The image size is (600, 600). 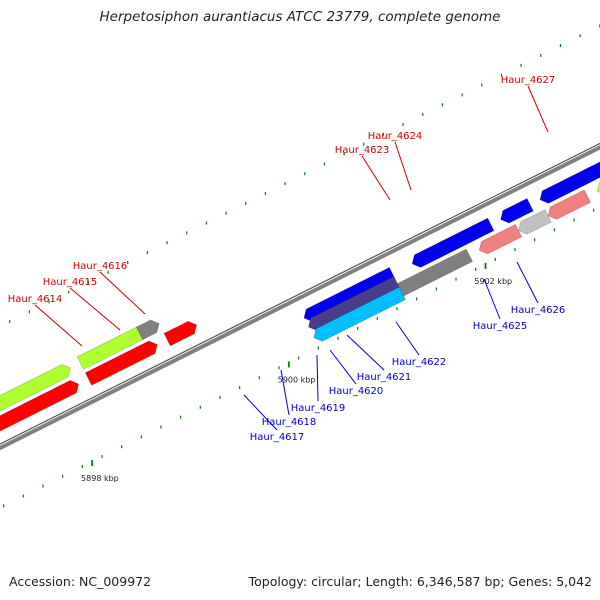 I want to click on gene-label: Haur_4625, so click(x=500, y=326).